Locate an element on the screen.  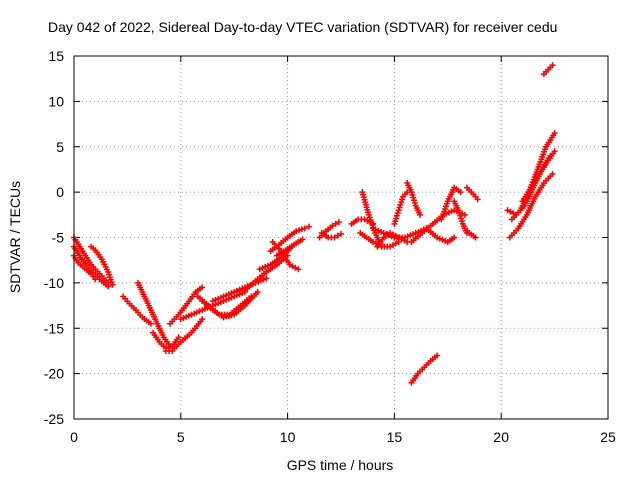
x-tick-label: 0 is located at coordinates (74, 437).